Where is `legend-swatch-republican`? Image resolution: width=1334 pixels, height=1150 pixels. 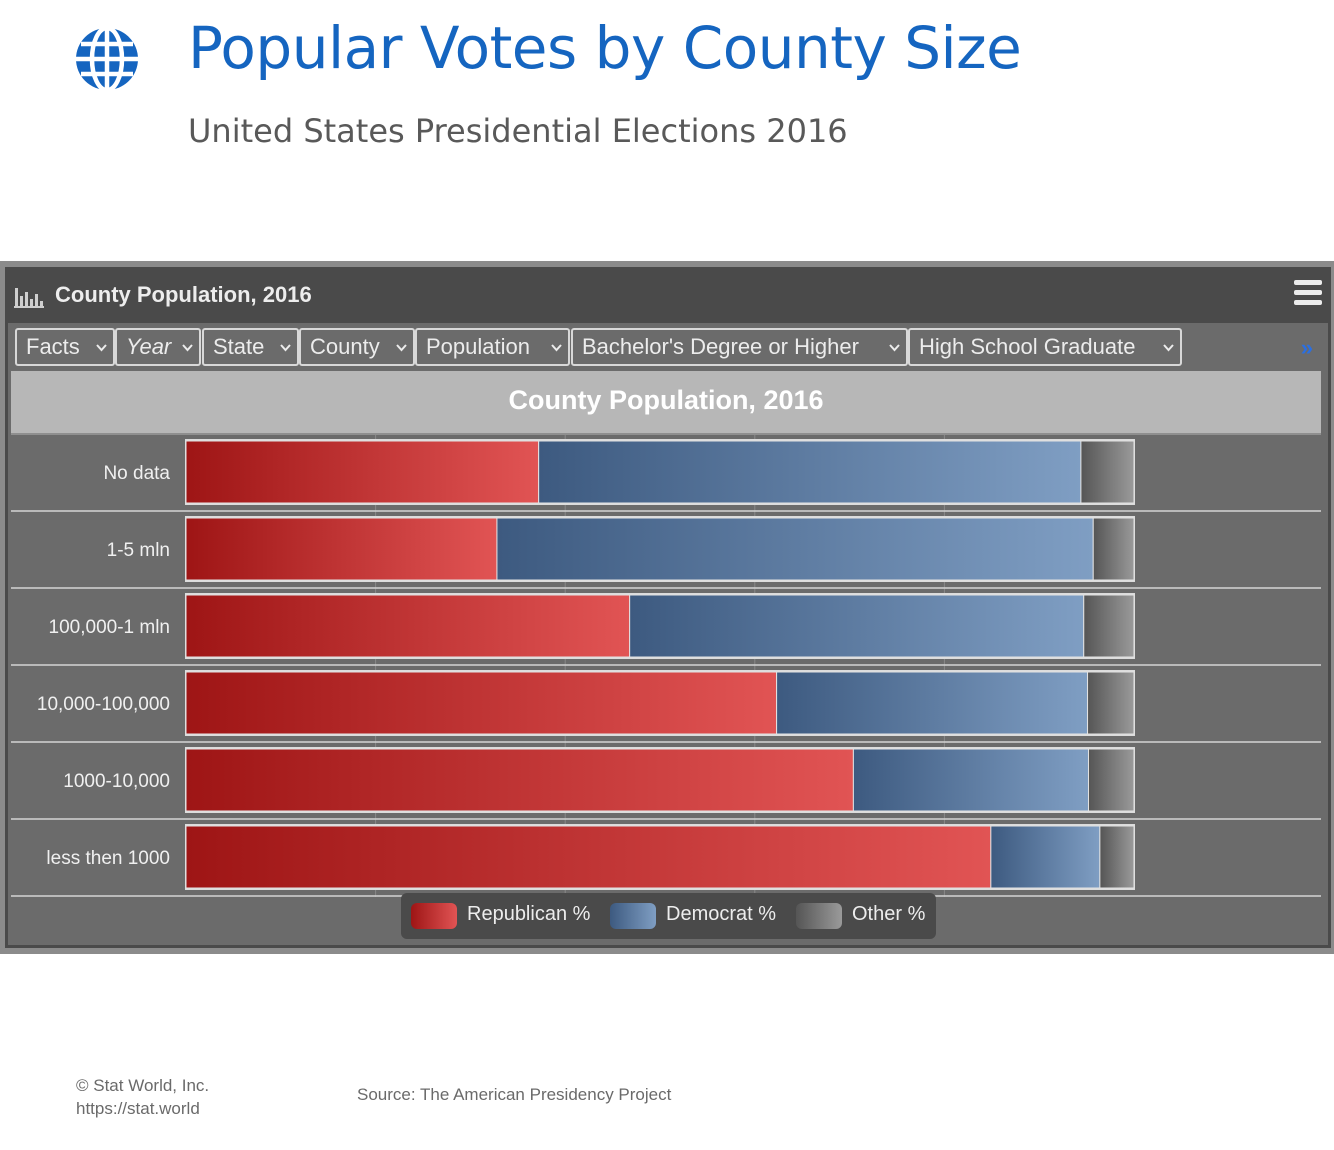 legend-swatch-republican is located at coordinates (434, 916).